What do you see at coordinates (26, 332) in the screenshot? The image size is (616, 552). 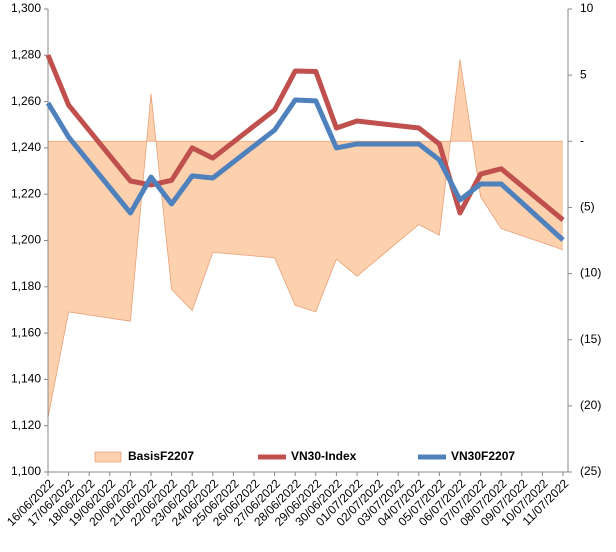 I see `y-tick-label: 1,160` at bounding box center [26, 332].